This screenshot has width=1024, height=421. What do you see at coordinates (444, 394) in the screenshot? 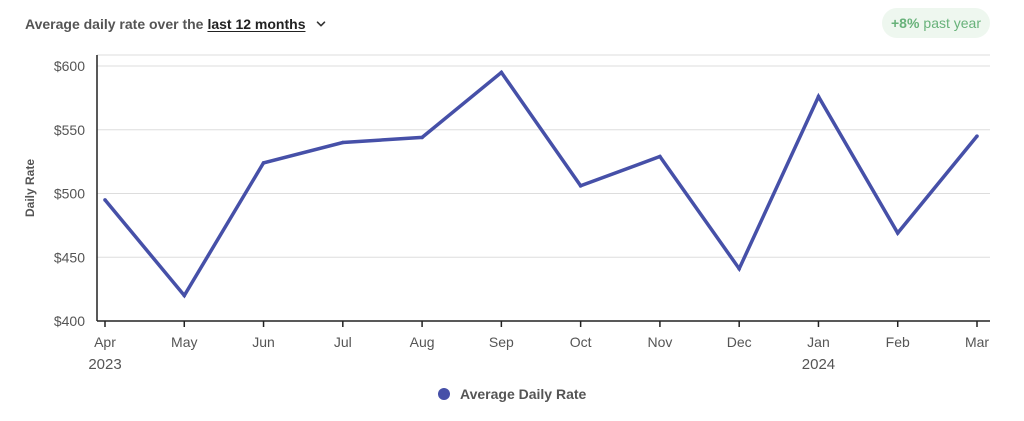
I see `legend-swatch` at bounding box center [444, 394].